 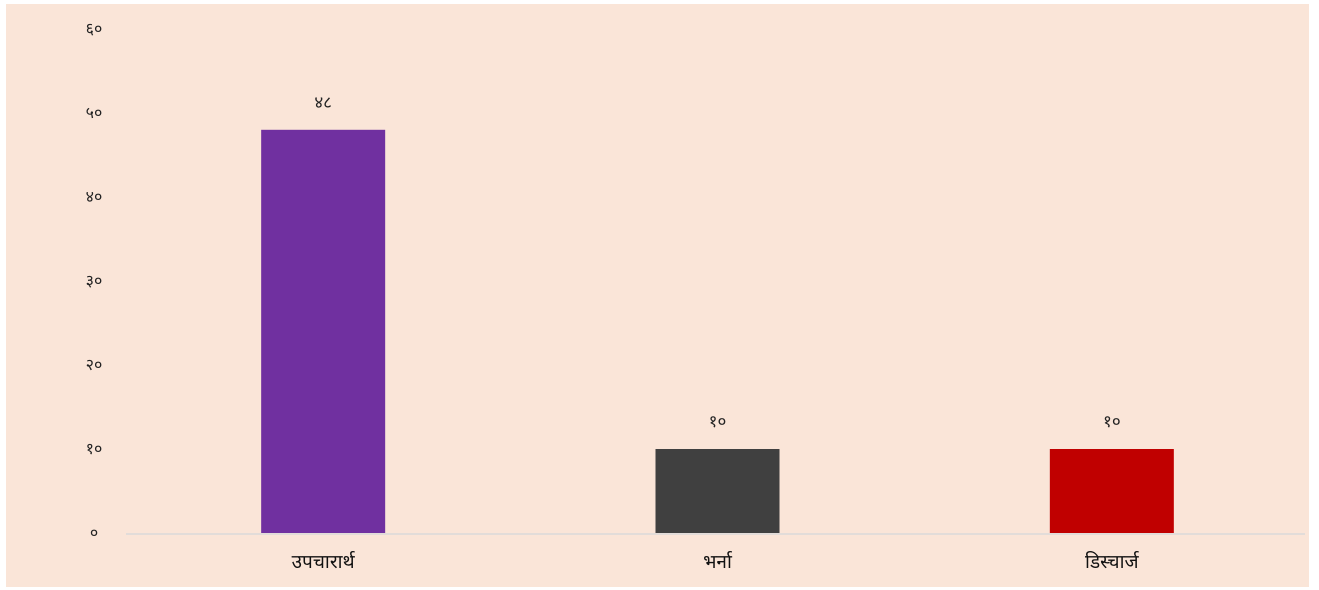 What do you see at coordinates (94, 364) in the screenshot?
I see `y-tick-label: २०` at bounding box center [94, 364].